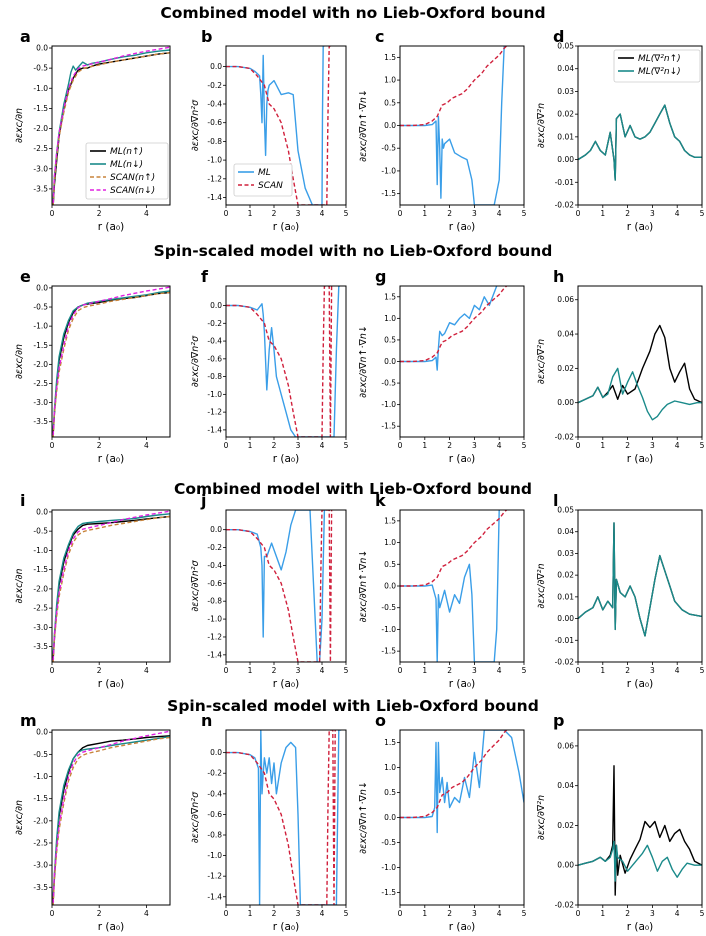 Image resolution: width=706 pixels, height=936 pixels. Describe the element at coordinates (363, 586) in the screenshot. I see `y-axis-label: ∂εxc/∂∇n↑·∇n↓` at that location.